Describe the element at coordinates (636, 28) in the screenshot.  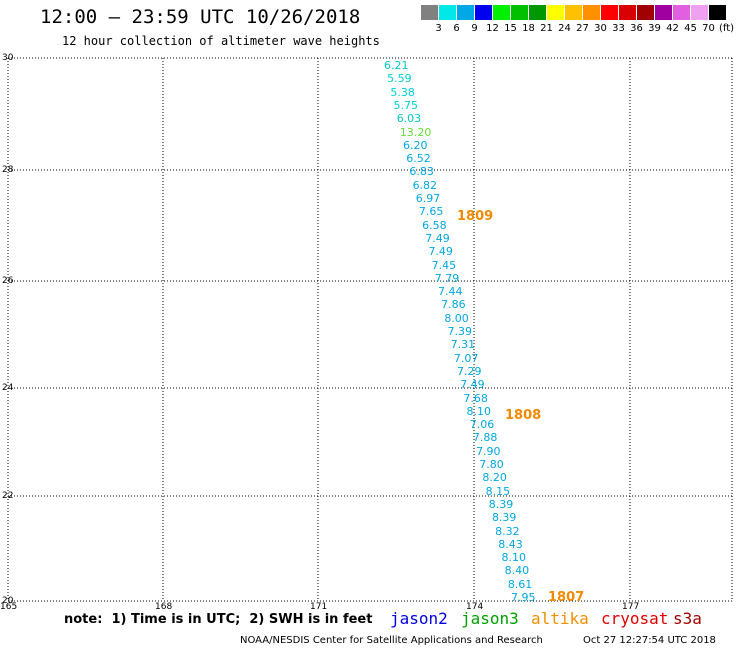
I see `scale-label: 36` at that location.